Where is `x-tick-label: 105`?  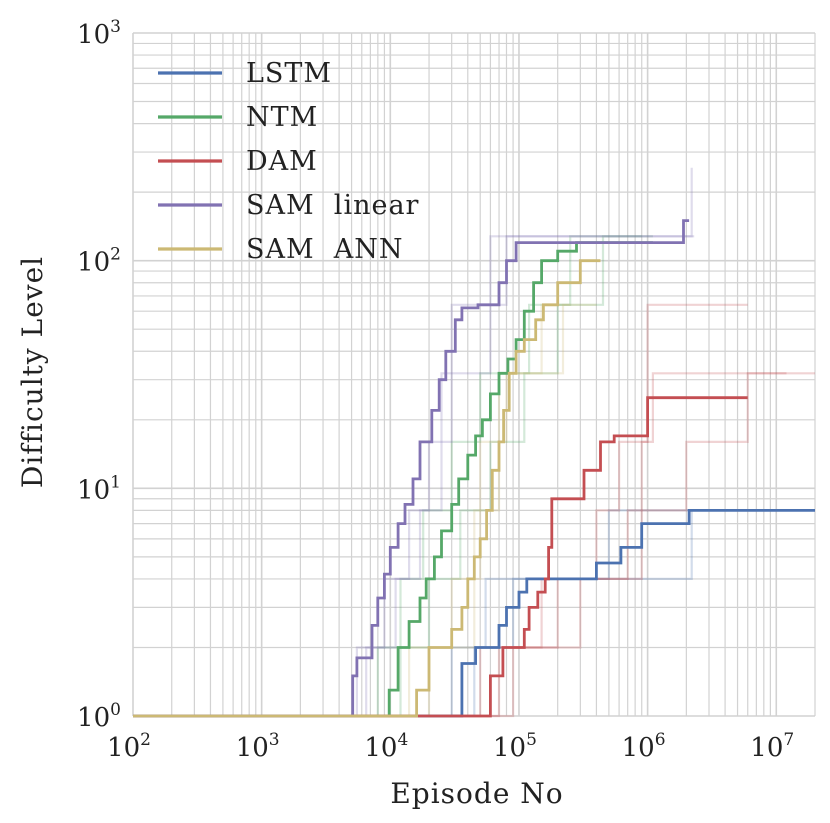 x-tick-label: 105 is located at coordinates (515, 746).